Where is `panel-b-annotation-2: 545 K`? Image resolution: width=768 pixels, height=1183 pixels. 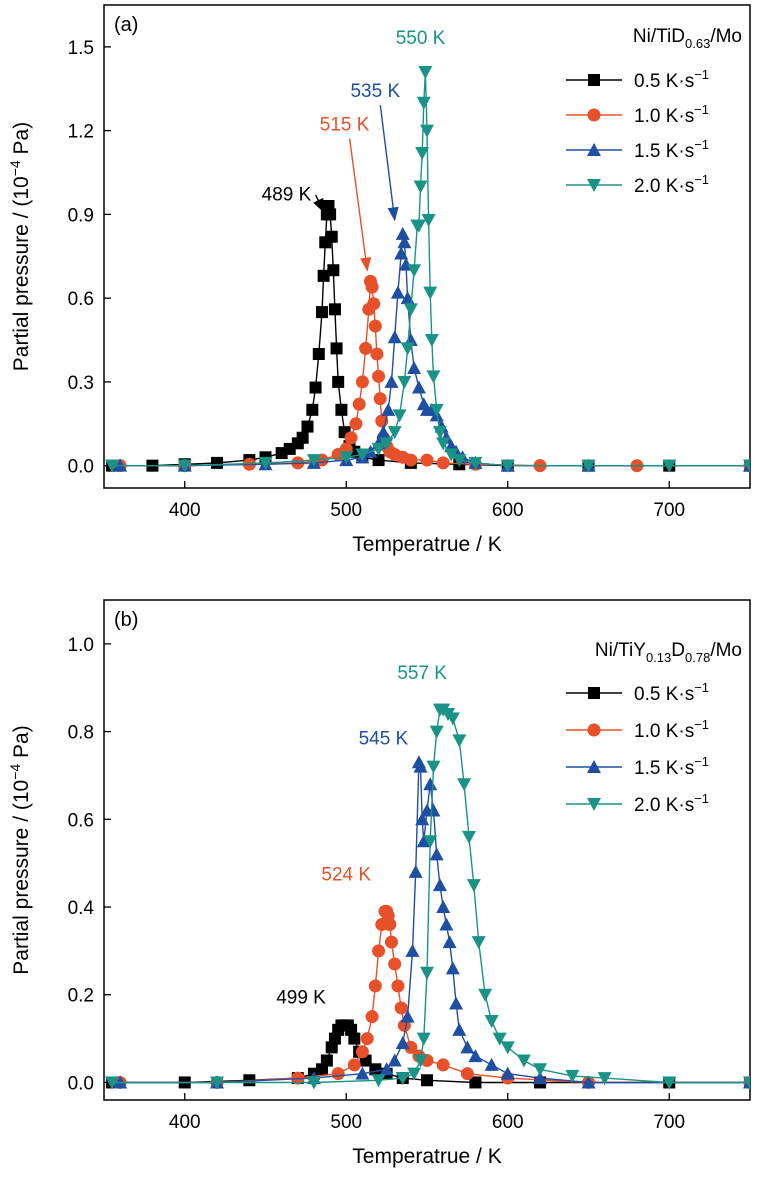
panel-b-annotation-2: 545 K is located at coordinates (384, 739).